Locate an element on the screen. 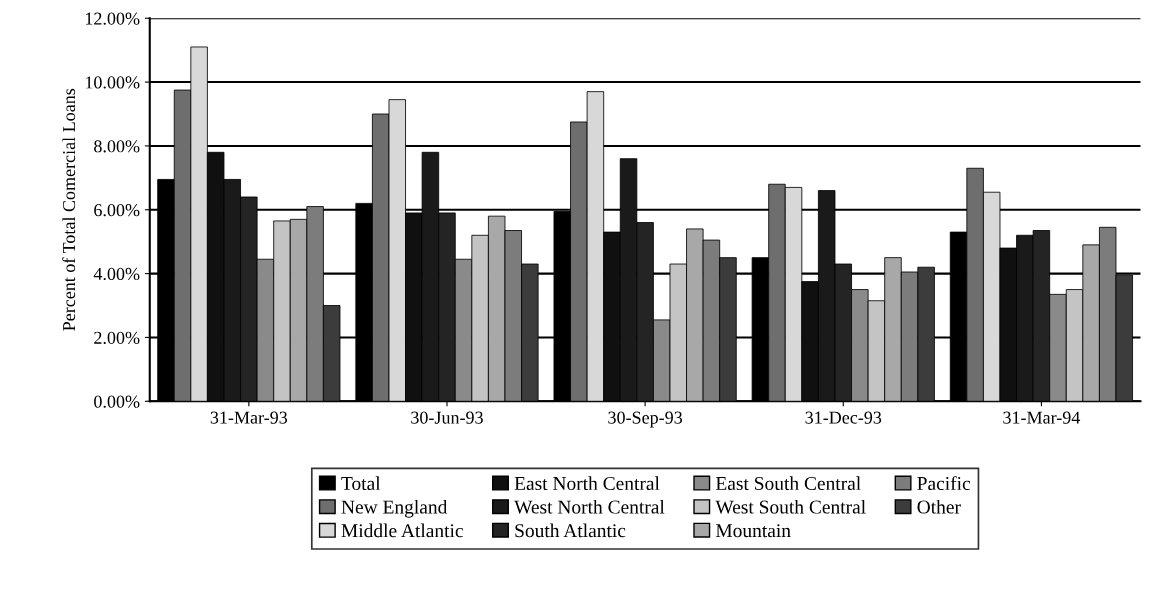 The height and width of the screenshot is (608, 1152). y-axis-title: Percent of Total Comercial Loans is located at coordinates (69, 209).